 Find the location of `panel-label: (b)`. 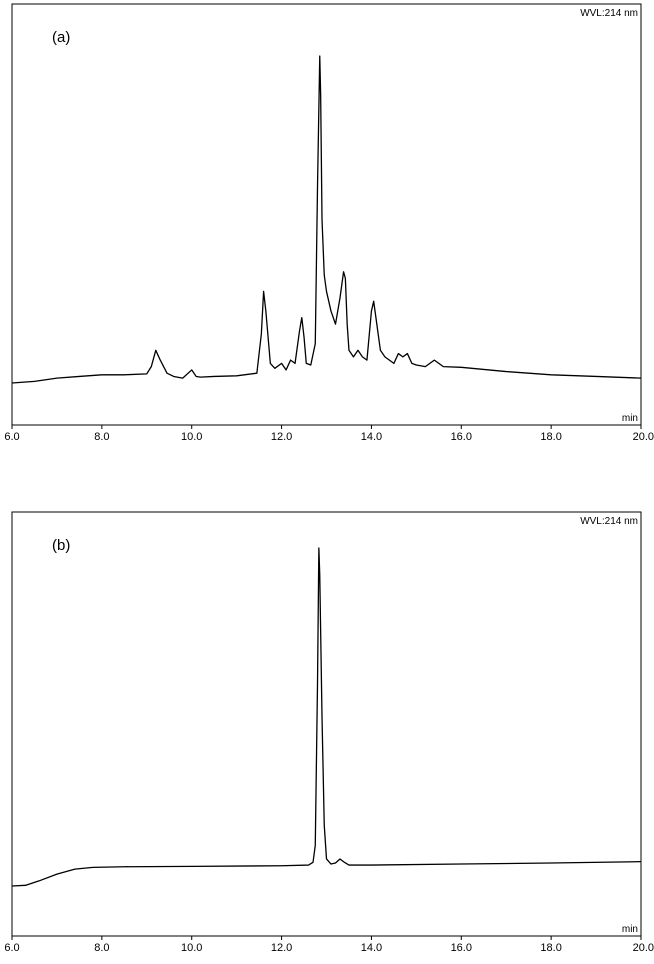

panel-label: (b) is located at coordinates (61, 545).